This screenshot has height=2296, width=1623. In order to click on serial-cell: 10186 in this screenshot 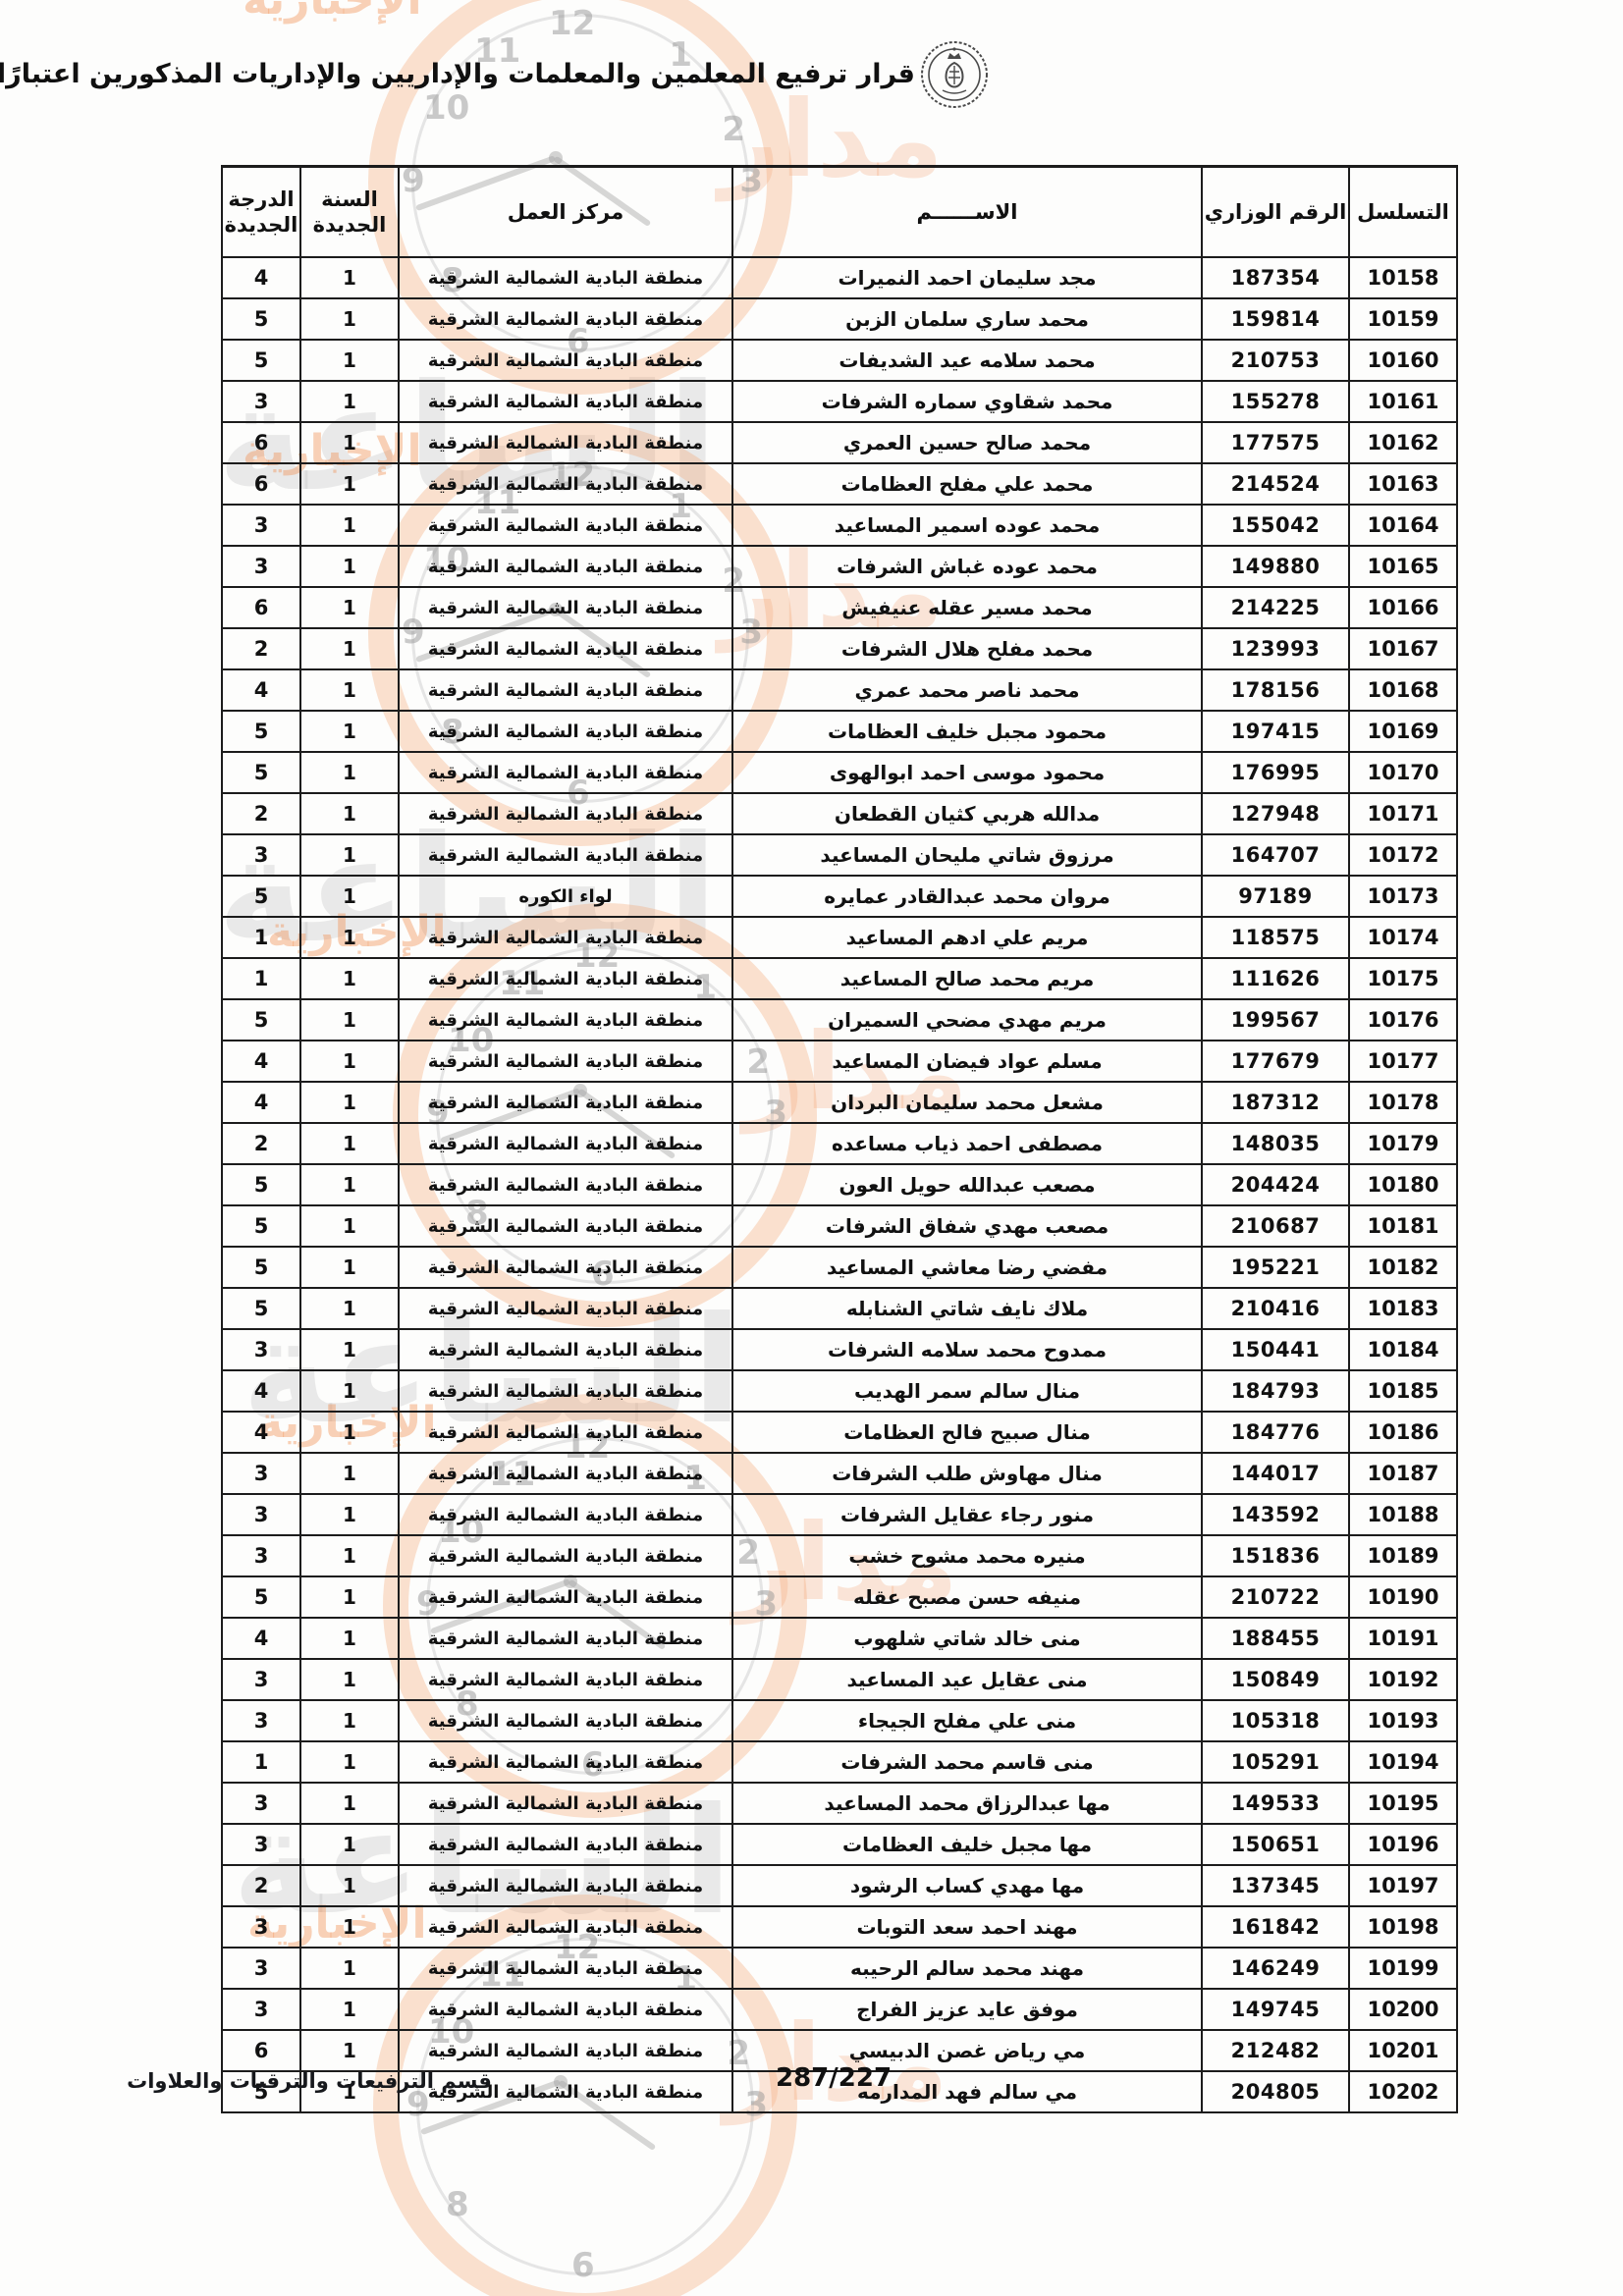, I will do `click(1403, 1432)`.